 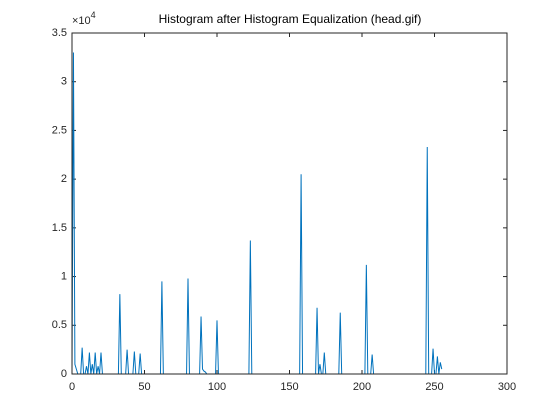 I want to click on x-tick-label: 250, so click(x=434, y=387).